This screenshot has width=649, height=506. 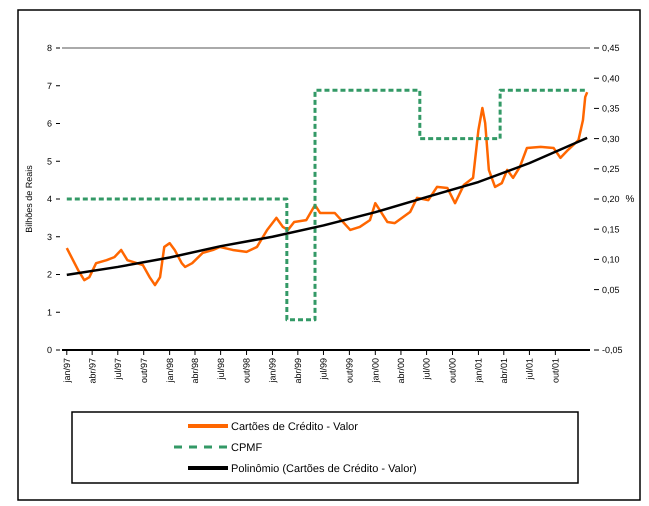 What do you see at coordinates (195, 371) in the screenshot?
I see `x-tick-label: abr/98` at bounding box center [195, 371].